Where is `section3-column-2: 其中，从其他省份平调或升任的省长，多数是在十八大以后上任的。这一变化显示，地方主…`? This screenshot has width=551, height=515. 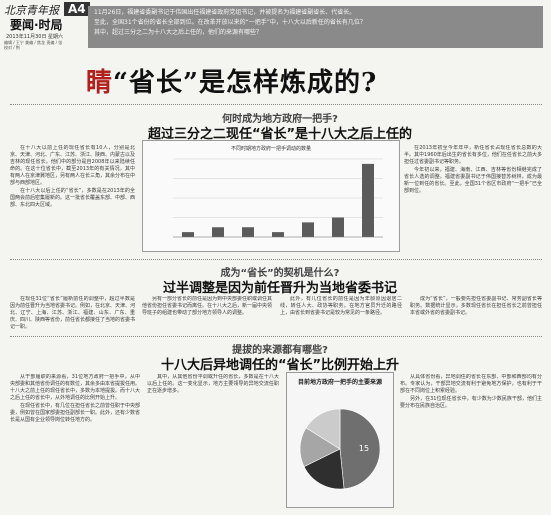
section3-column-2: 其中，从其他省份平调或升任的省长，多数是在十八大以后上任的。这一变化显示，地方主… is located at coordinates (213, 442).